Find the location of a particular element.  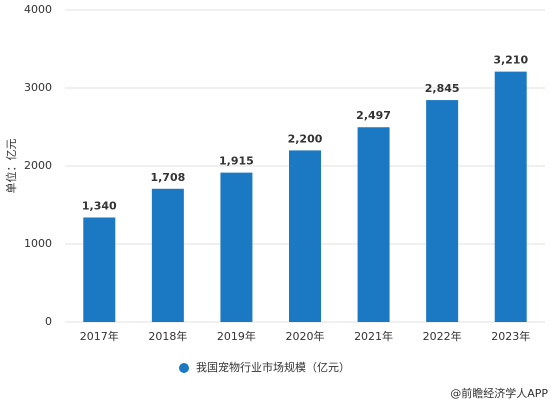

x-tick-label: 2017年 is located at coordinates (99, 336).